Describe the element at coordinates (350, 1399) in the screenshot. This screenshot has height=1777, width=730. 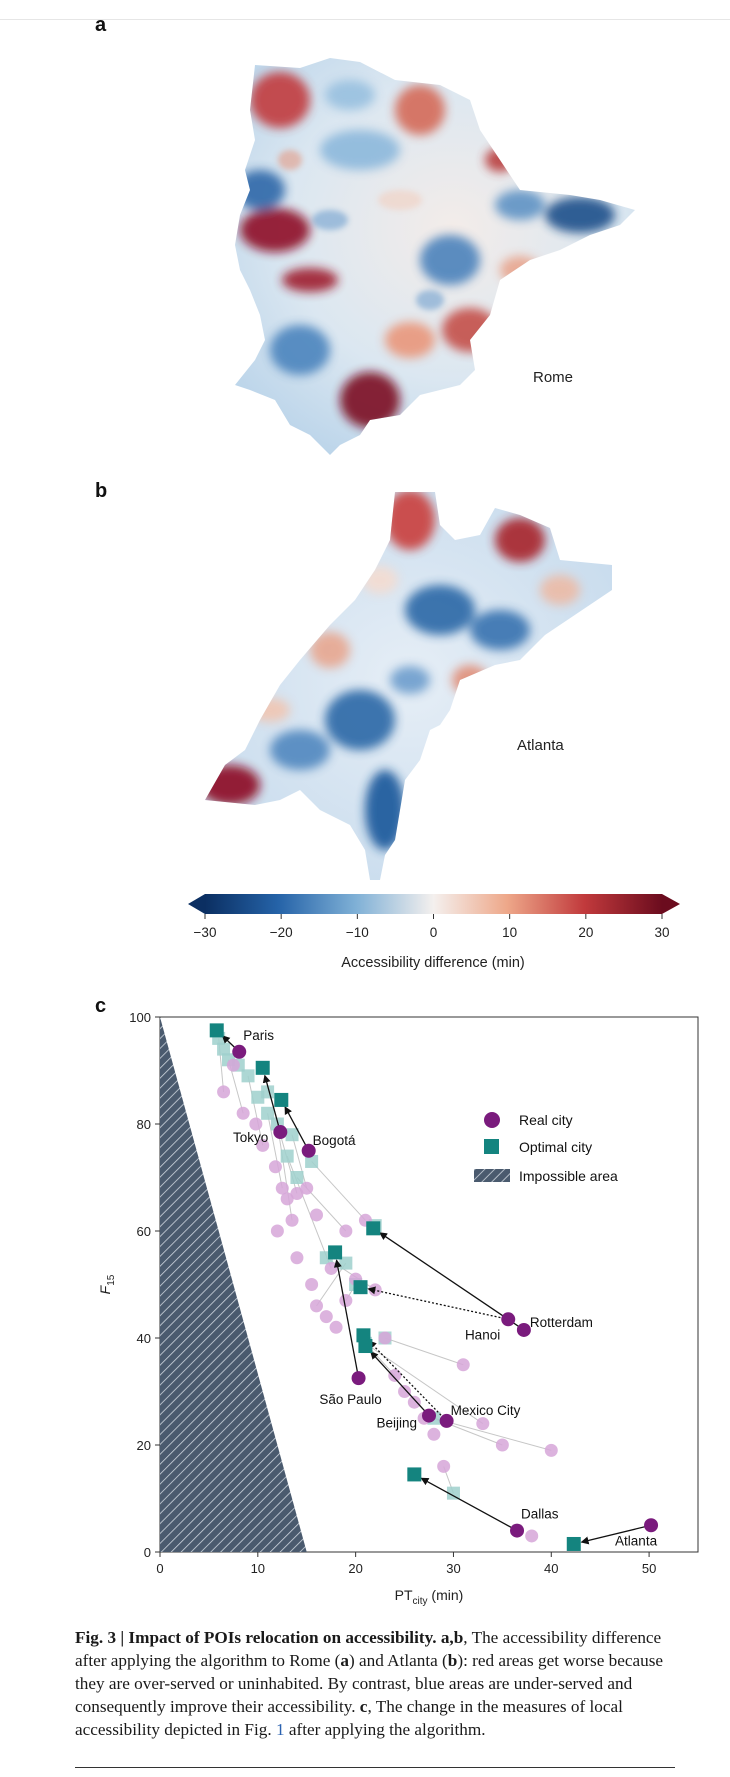
I see `city-label: São Paulo` at that location.